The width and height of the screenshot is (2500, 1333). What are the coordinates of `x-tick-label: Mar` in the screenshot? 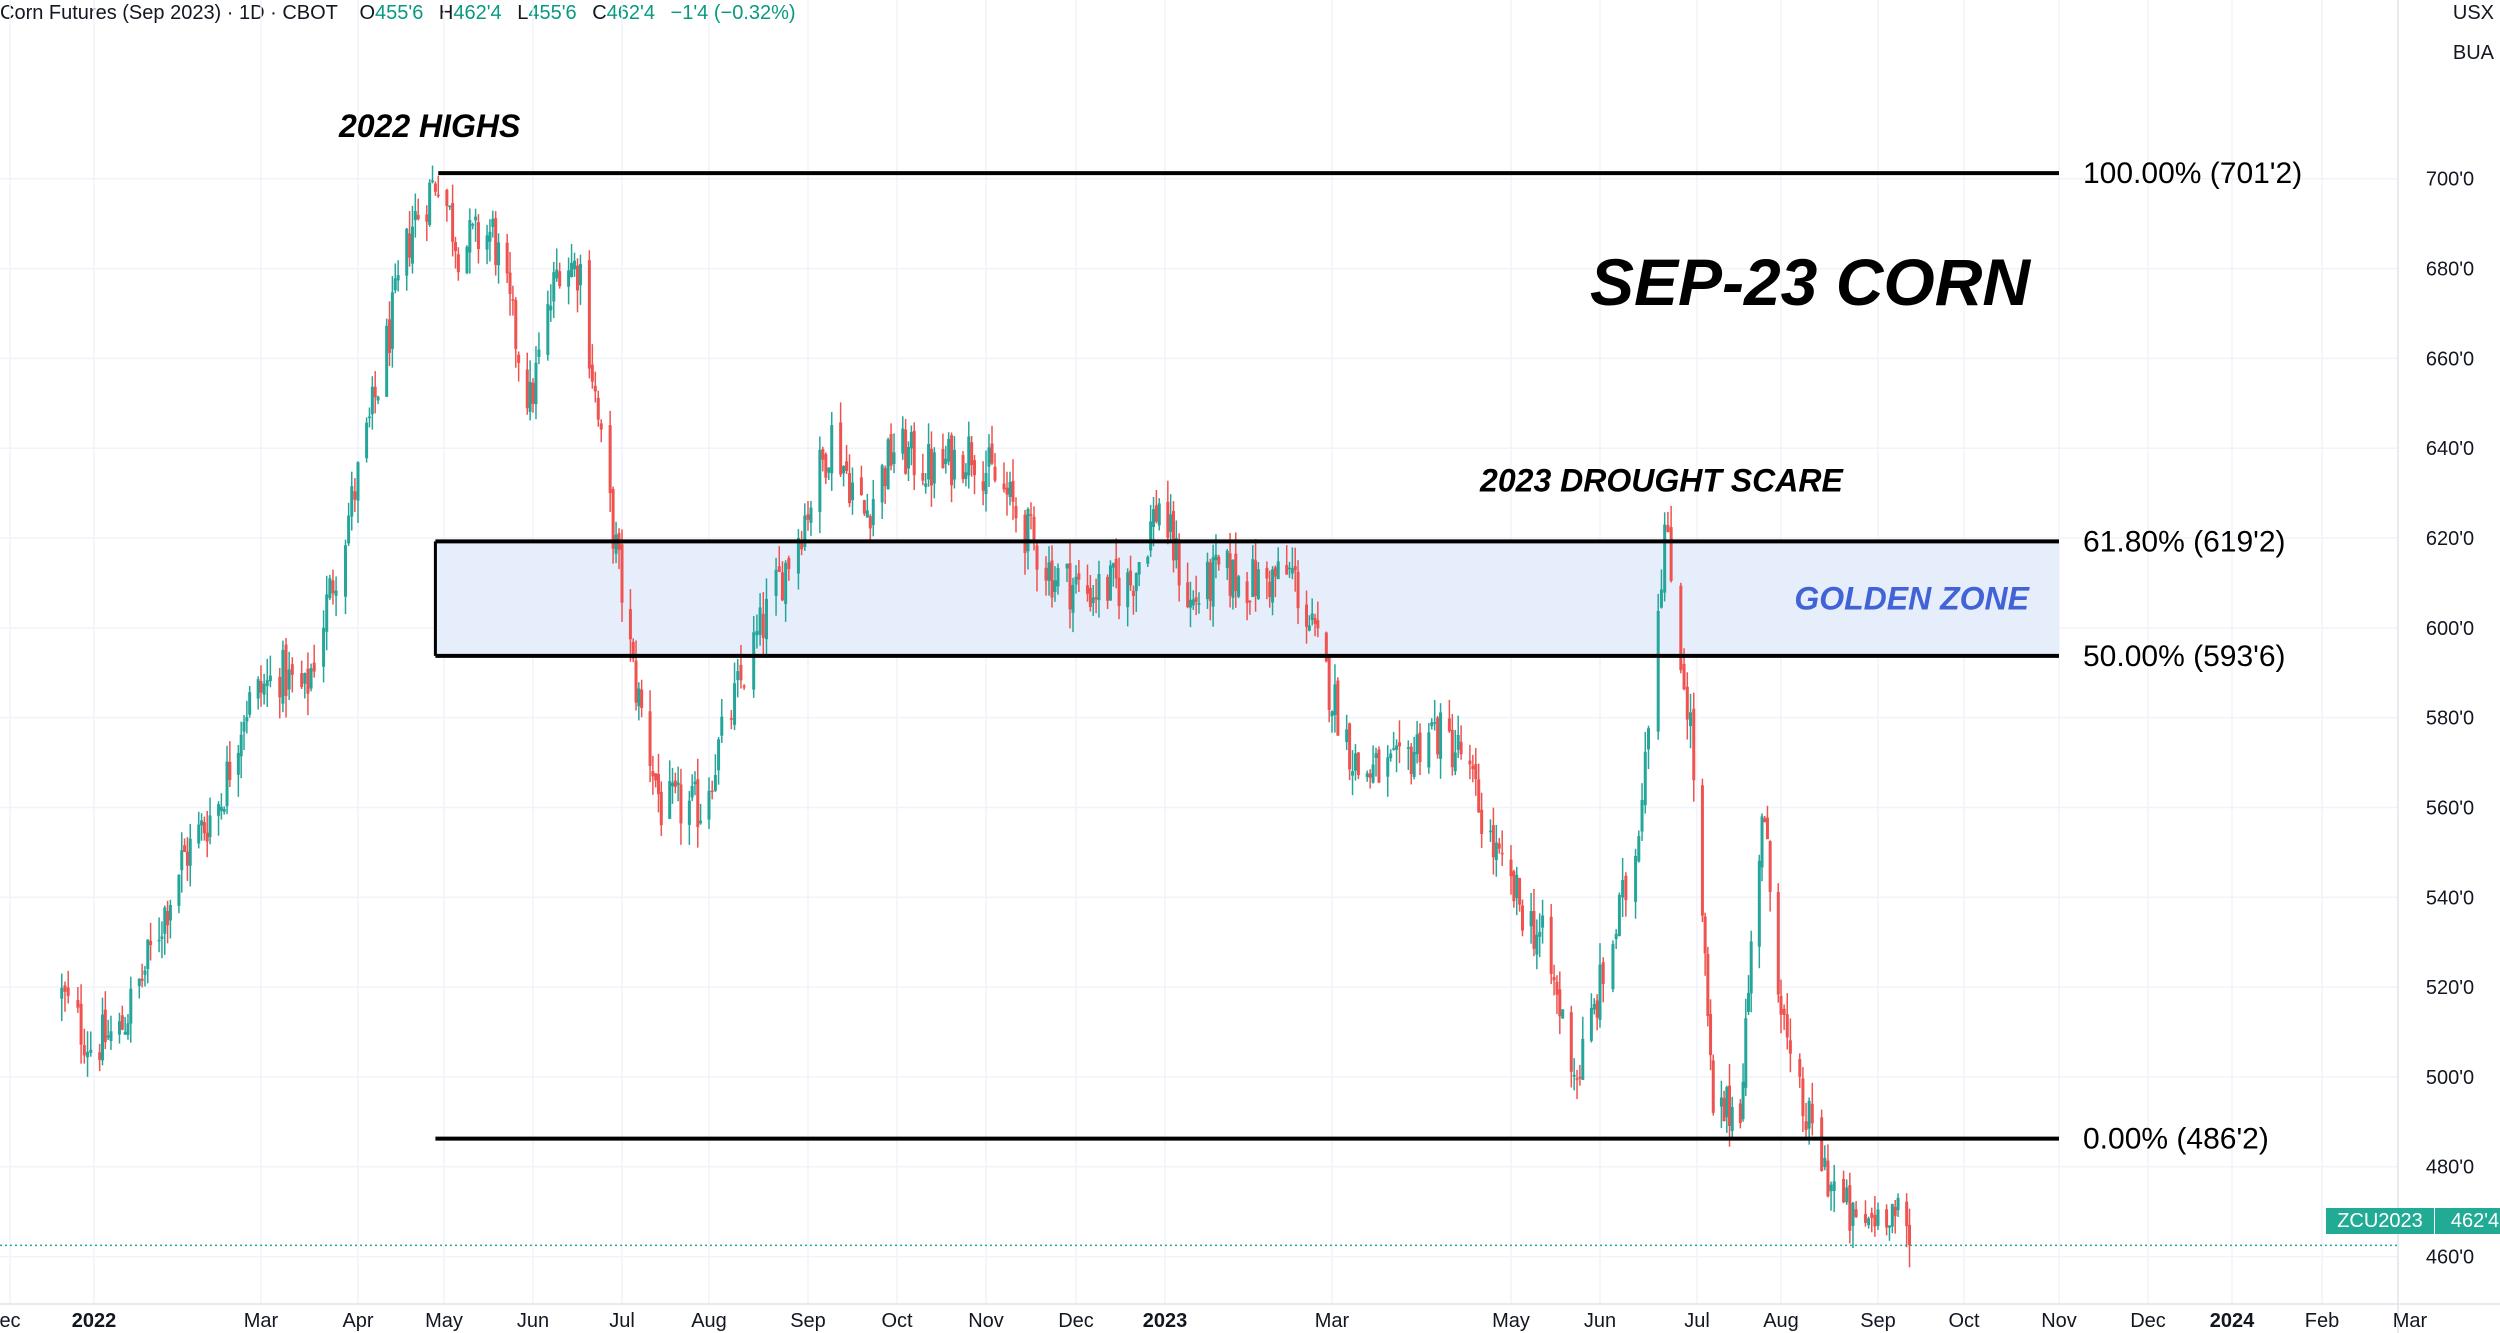 It's located at (2410, 1321).